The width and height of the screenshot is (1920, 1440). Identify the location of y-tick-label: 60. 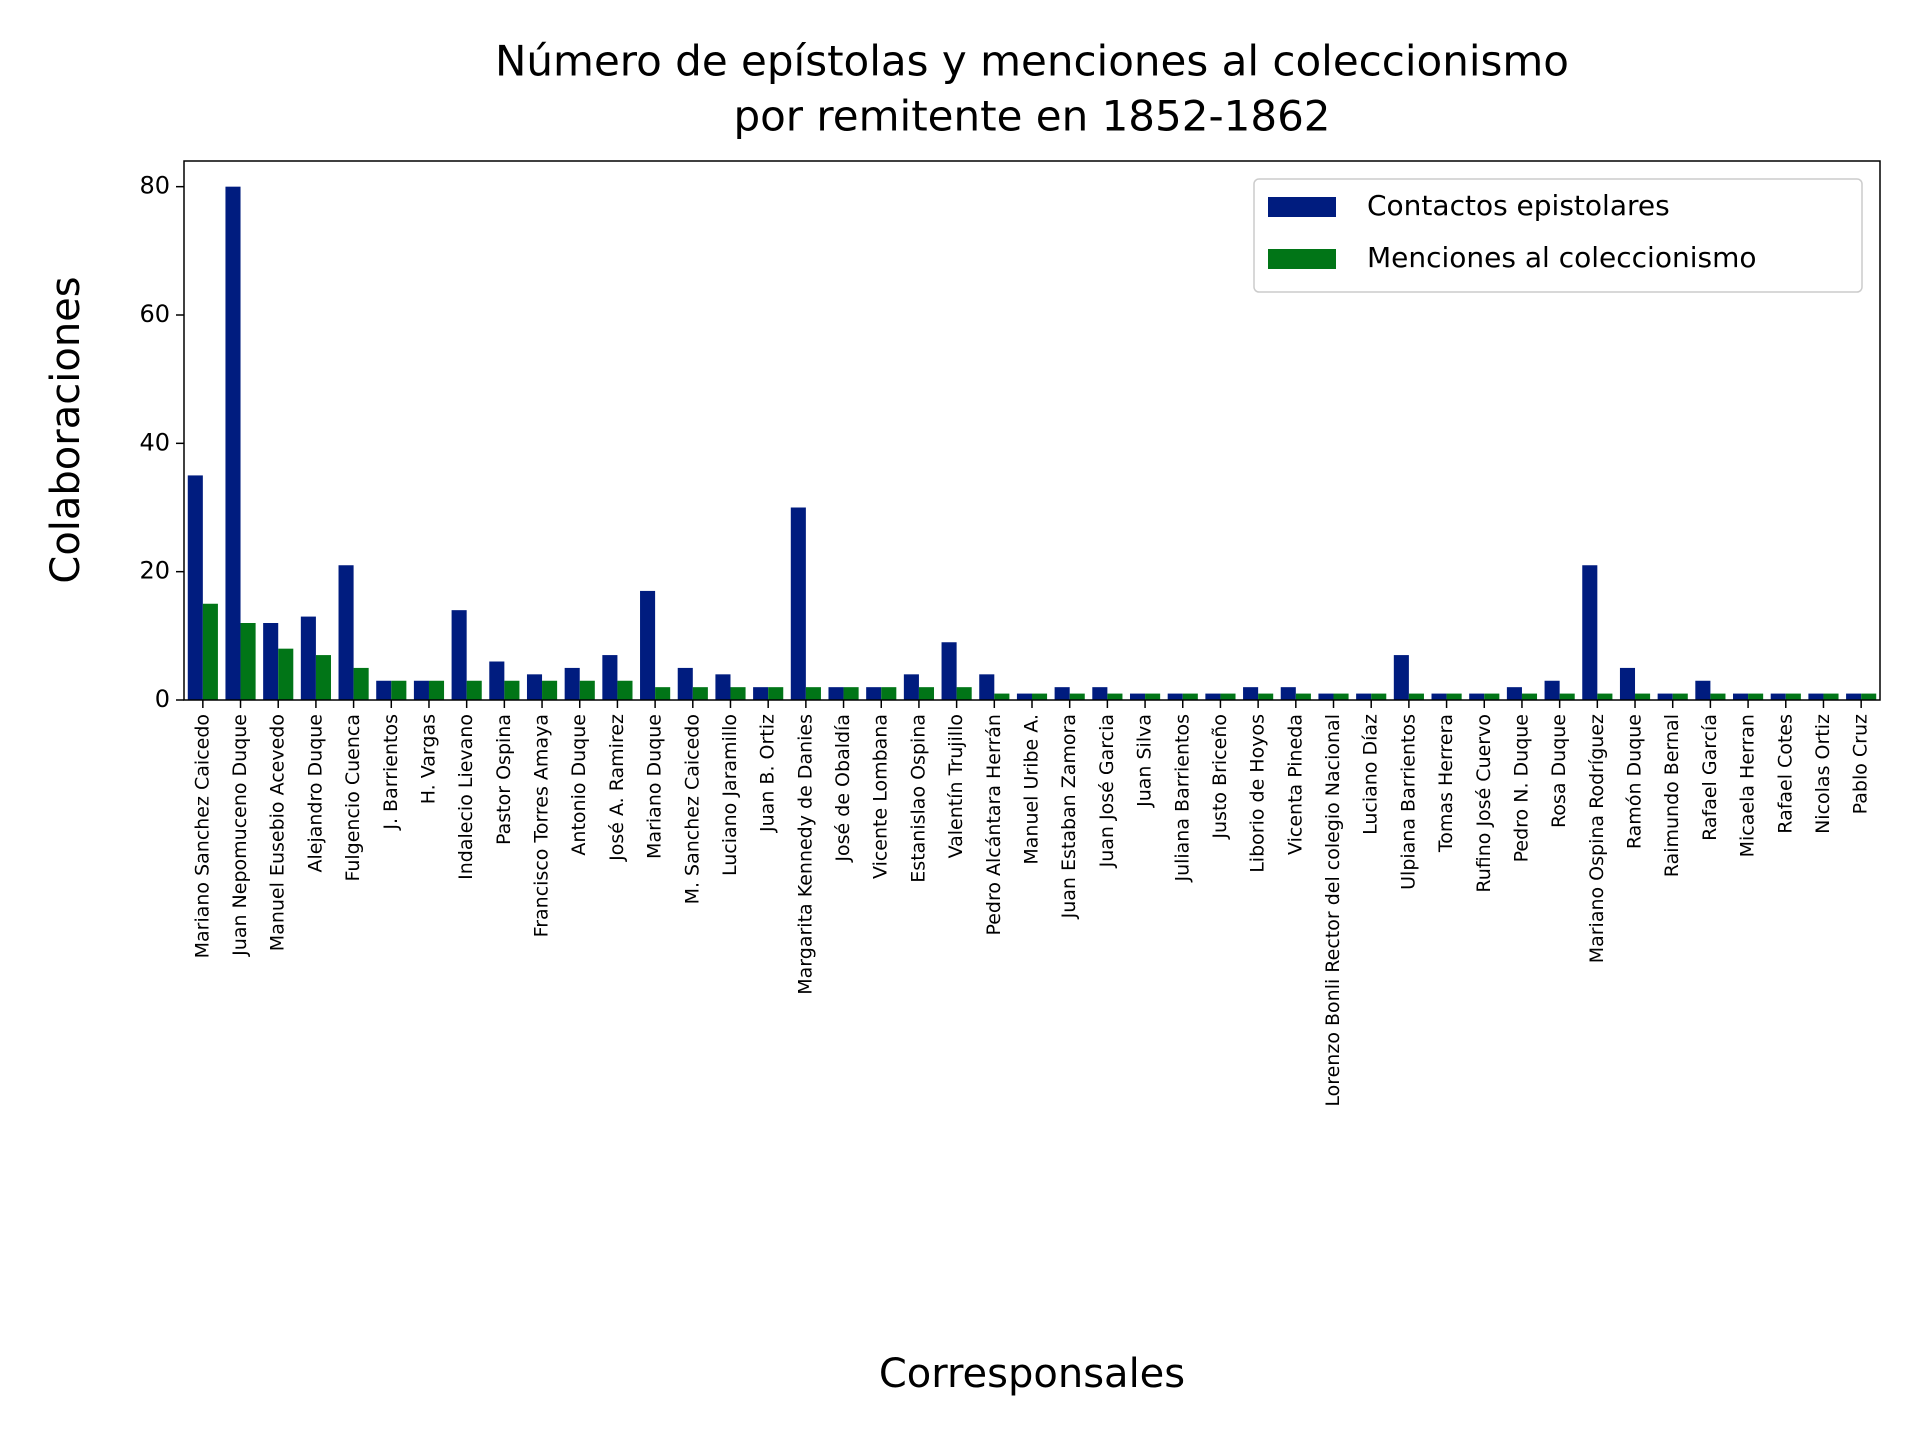
(154, 314).